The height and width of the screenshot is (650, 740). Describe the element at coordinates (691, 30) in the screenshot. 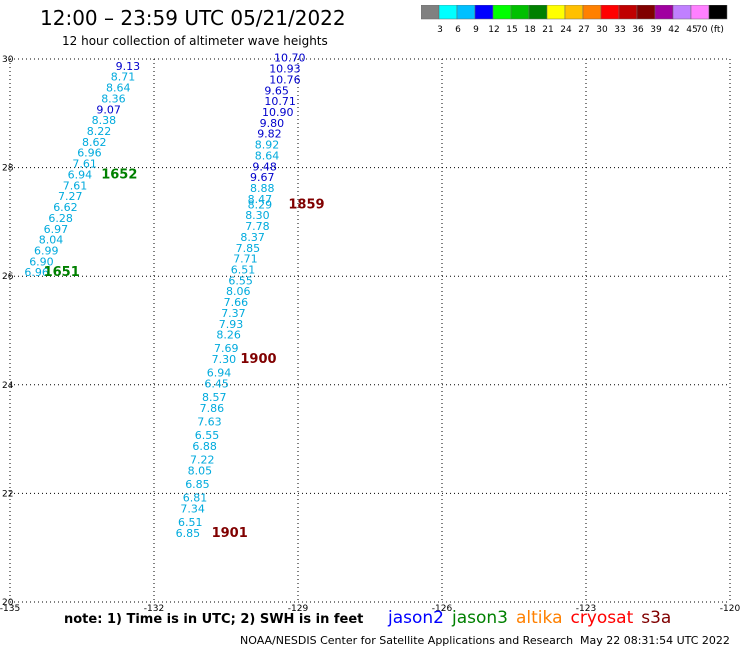

I see `colorbar-label: 45` at that location.